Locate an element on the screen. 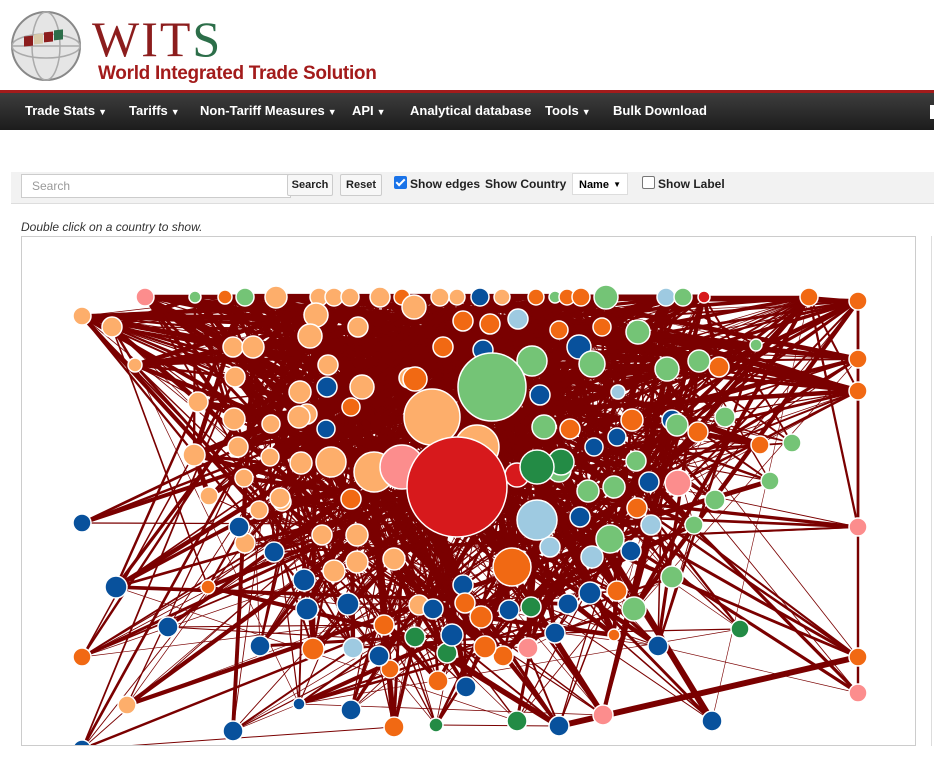 The image size is (934, 783). show-edges-checkbox is located at coordinates (400, 182).